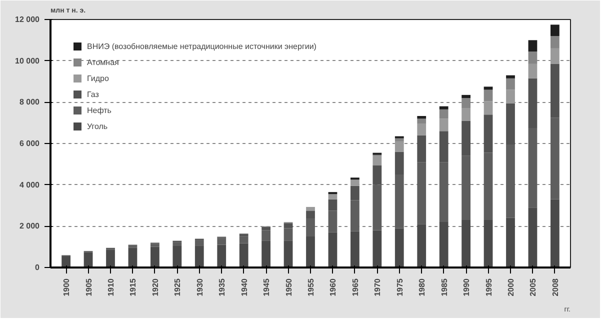 This screenshot has height=324, width=609. What do you see at coordinates (29, 185) in the screenshot?
I see `y-tick-label: 4 000` at bounding box center [29, 185].